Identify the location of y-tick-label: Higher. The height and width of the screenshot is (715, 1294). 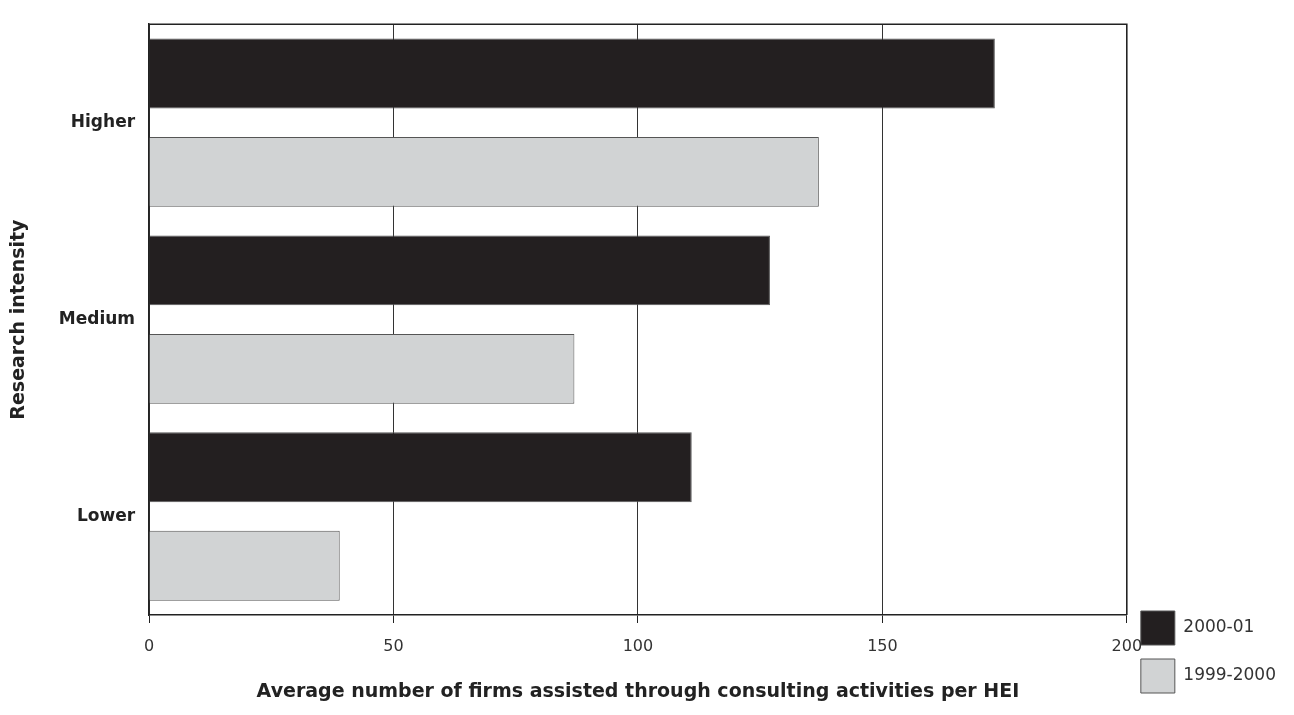
(103, 121).